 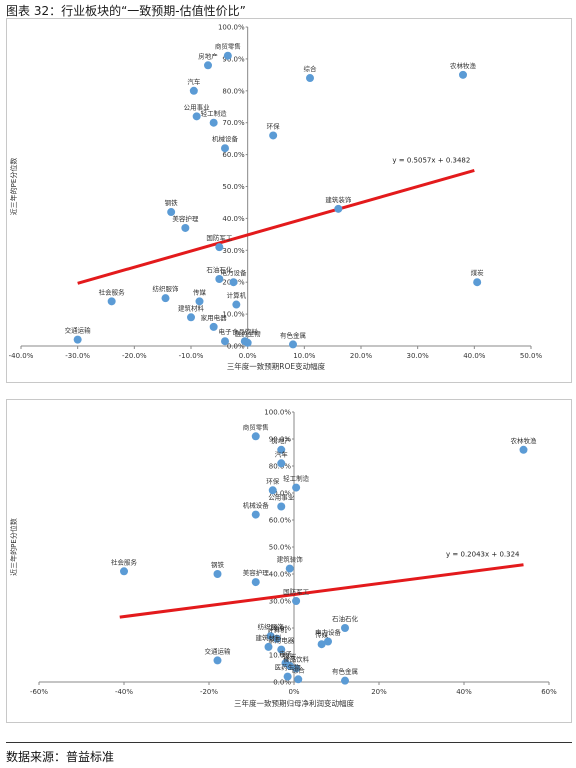 I want to click on point-label: 机械设备, so click(x=225, y=138).